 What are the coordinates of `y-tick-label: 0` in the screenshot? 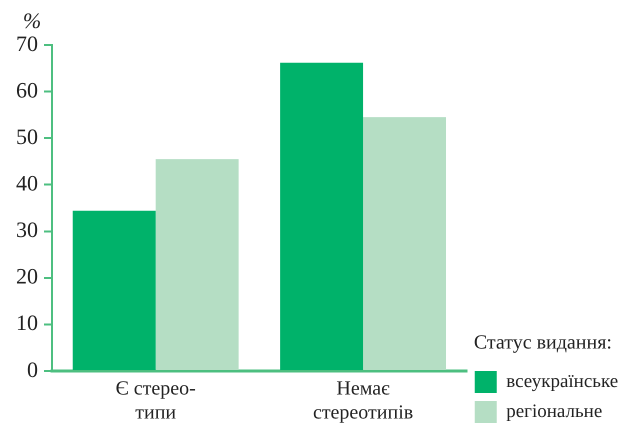 It's located at (32, 369).